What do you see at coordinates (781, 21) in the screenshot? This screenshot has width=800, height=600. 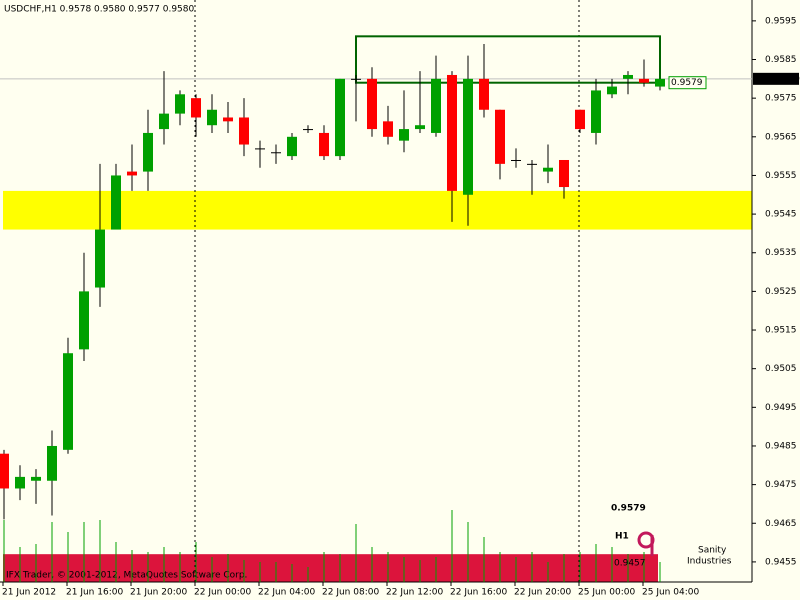 I see `y-tick-label: 0.9595` at bounding box center [781, 21].